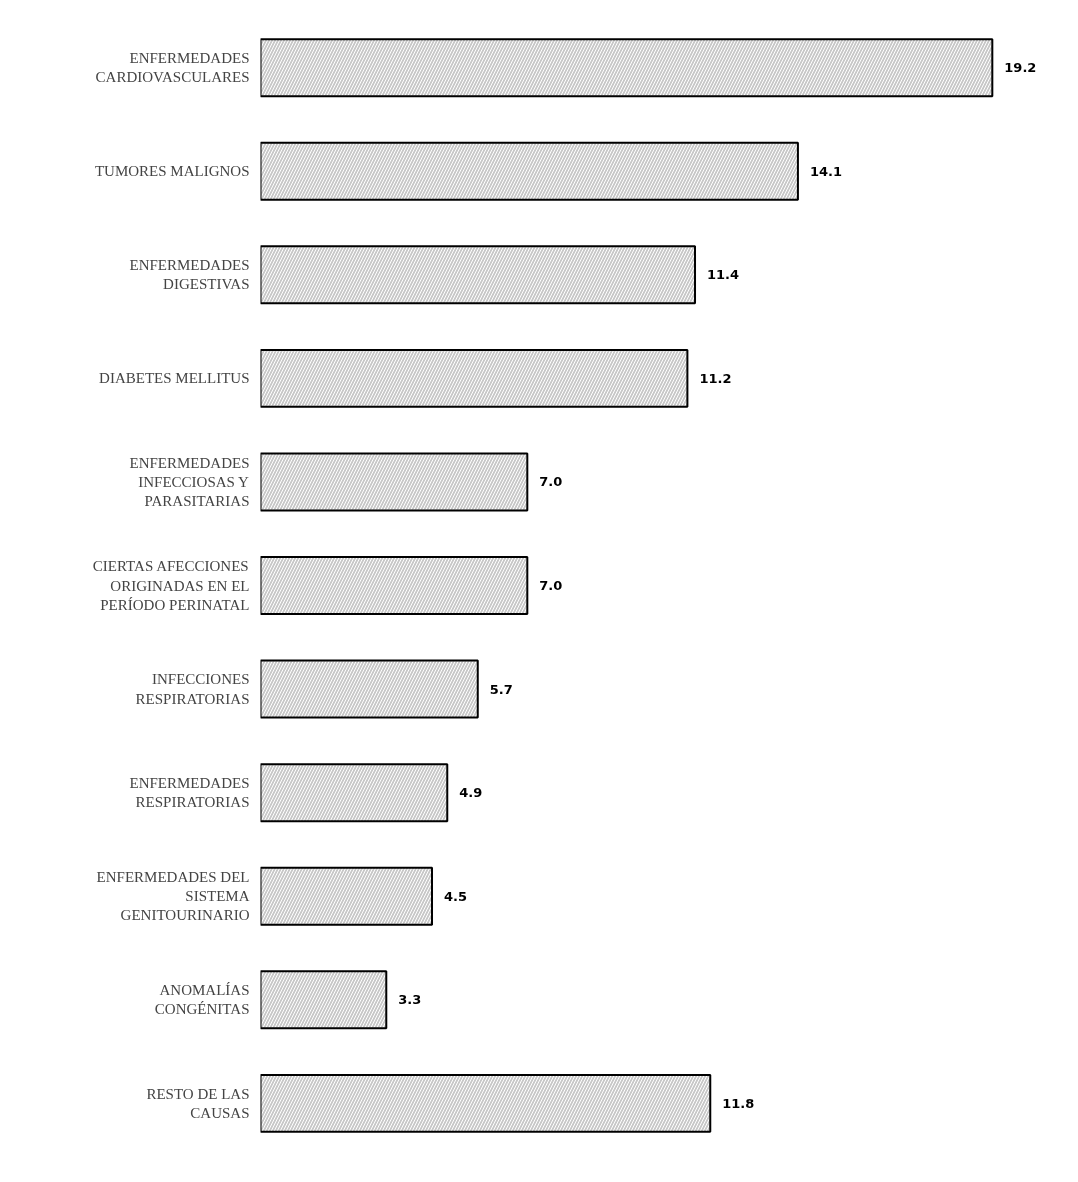 This screenshot has width=1078, height=1182. Describe the element at coordinates (202, 1000) in the screenshot. I see `y-tick-label: ANOMALÍAS CONGÉNITAS` at that location.